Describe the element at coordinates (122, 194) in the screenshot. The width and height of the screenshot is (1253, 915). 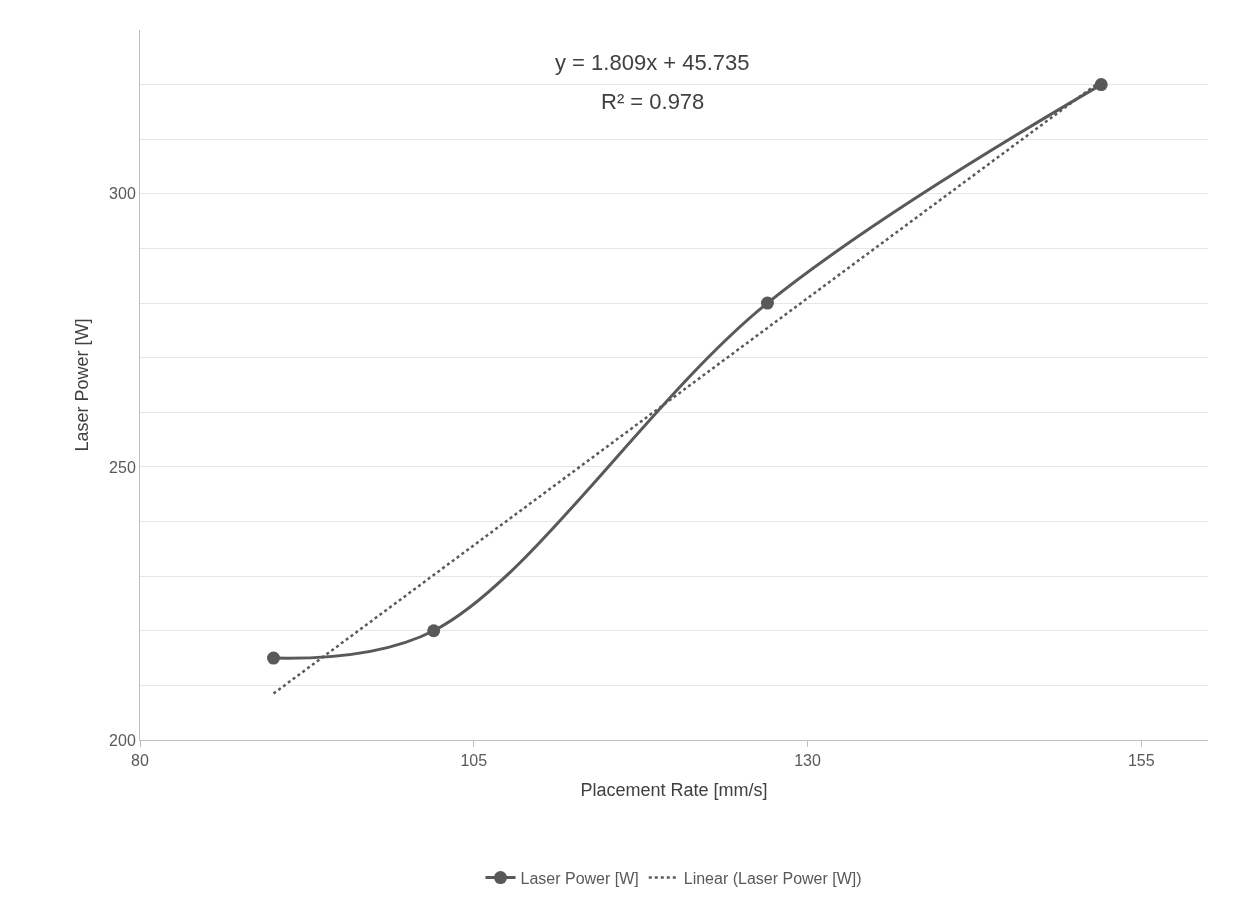
I see `y-tick-label: 300` at that location.